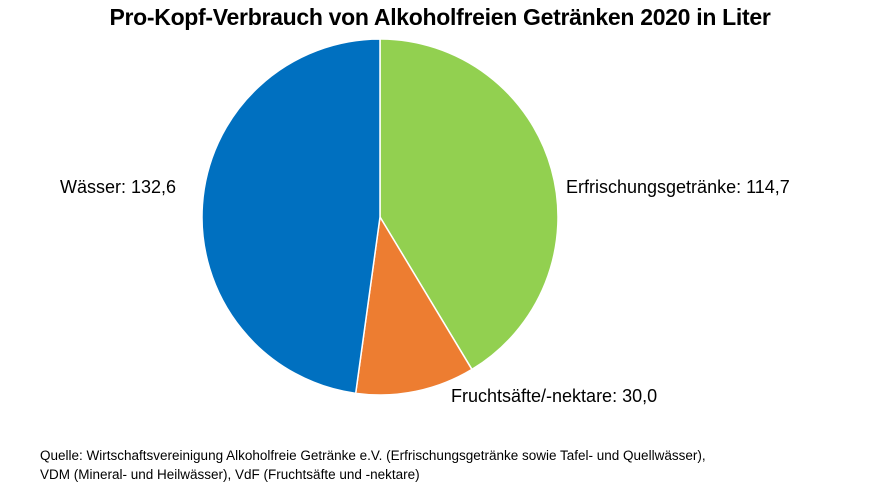 The image size is (880, 501). Describe the element at coordinates (469, 204) in the screenshot. I see `slice-erfrischungsgetraenke` at that location.